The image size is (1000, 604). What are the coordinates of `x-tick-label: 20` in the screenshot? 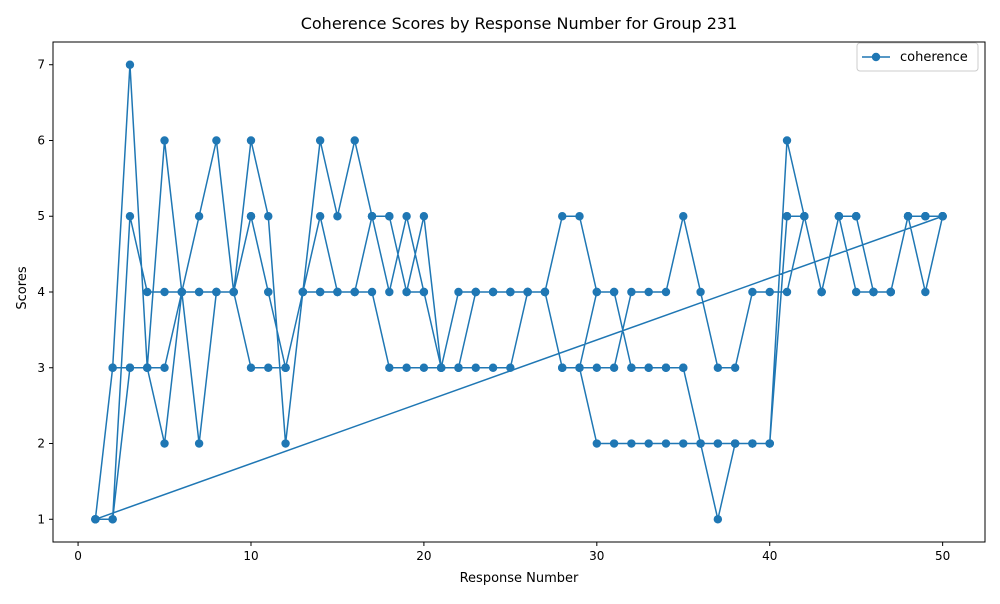 It's located at (423, 556).